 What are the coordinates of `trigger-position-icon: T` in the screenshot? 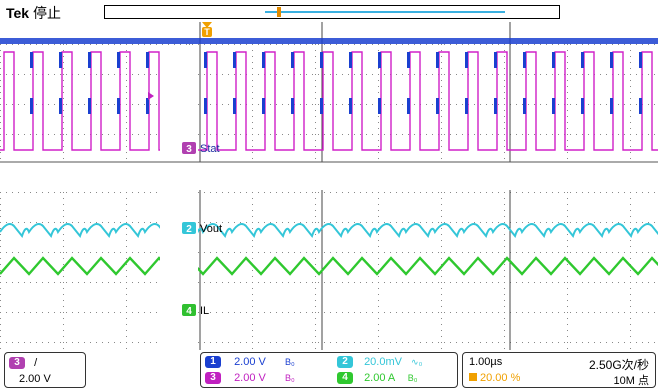 It's located at (207, 29).